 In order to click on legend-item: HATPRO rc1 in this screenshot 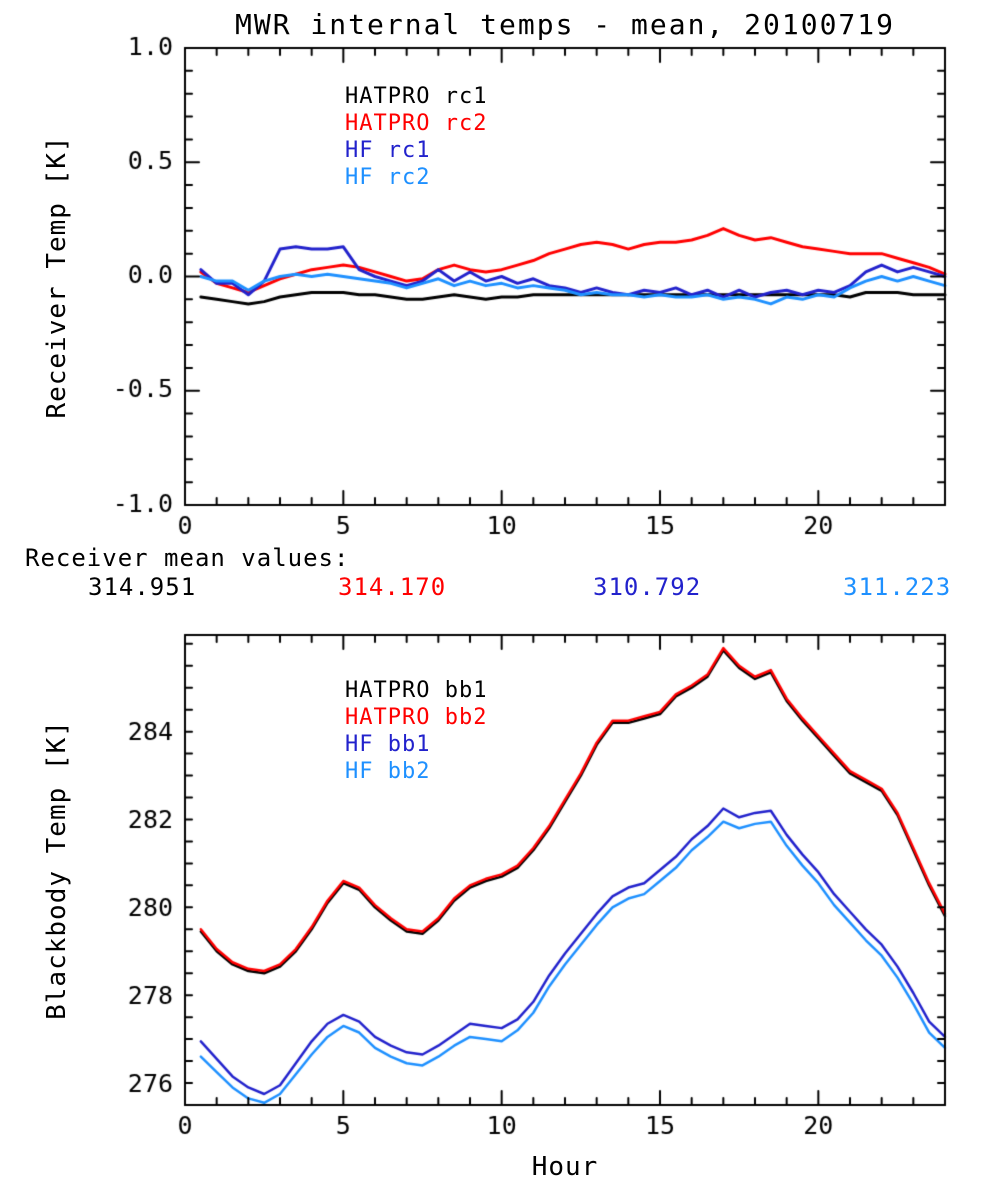, I will do `click(416, 96)`.